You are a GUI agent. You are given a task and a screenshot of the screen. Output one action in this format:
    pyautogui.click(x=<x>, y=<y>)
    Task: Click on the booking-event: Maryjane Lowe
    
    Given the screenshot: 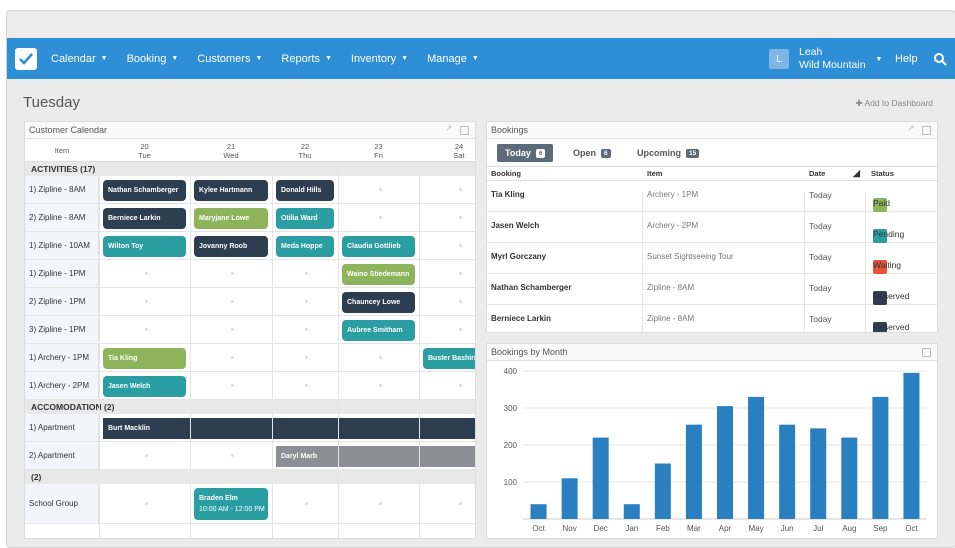 What is the action you would take?
    pyautogui.click(x=231, y=218)
    